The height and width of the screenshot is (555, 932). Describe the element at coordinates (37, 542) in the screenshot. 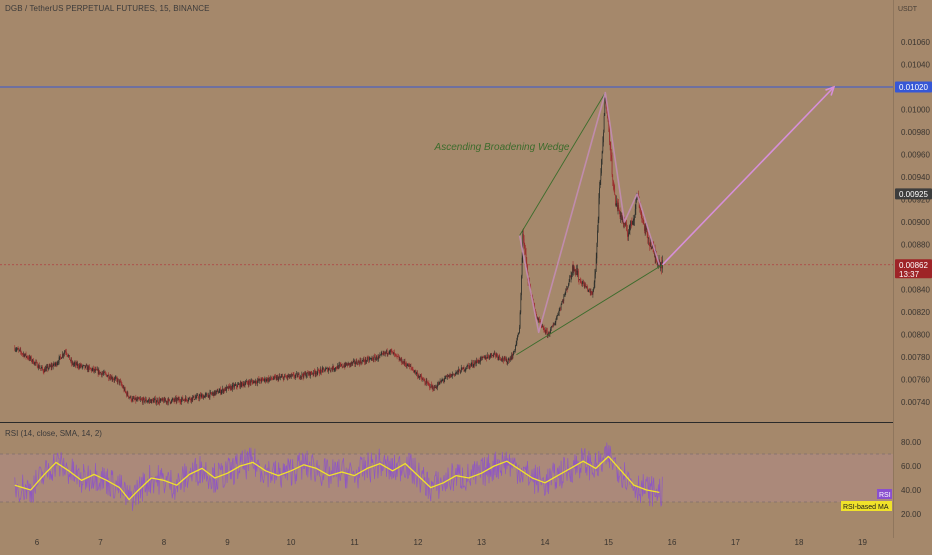

I see `x-tick-label: 6` at that location.